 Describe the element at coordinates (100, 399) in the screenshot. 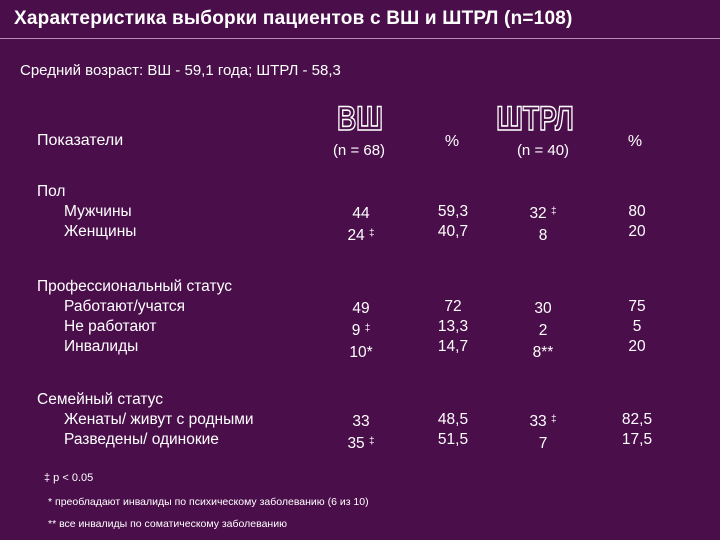

I see `section-head: Семейный статус` at that location.